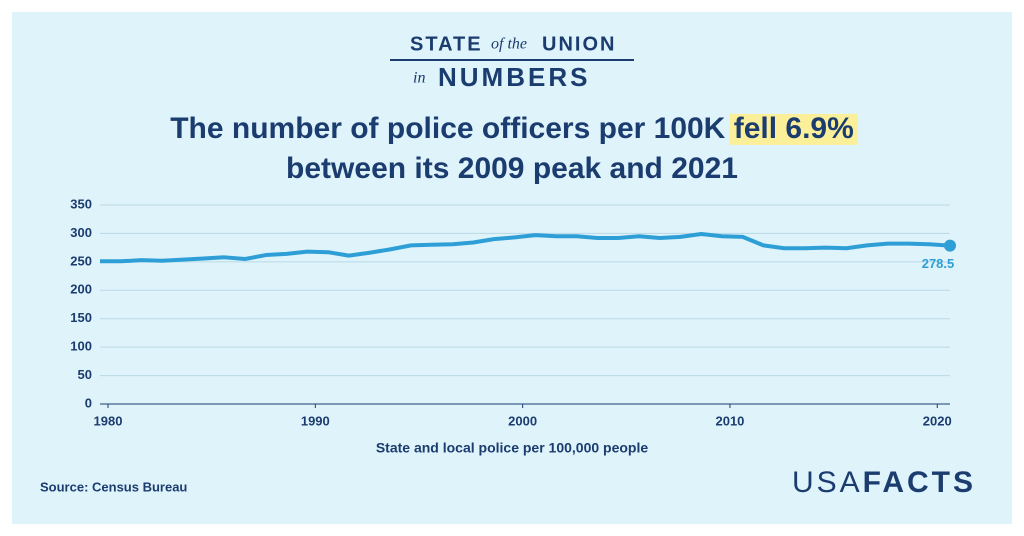  What do you see at coordinates (919, 482) in the screenshot?
I see `brand-bold: FACTS` at bounding box center [919, 482].